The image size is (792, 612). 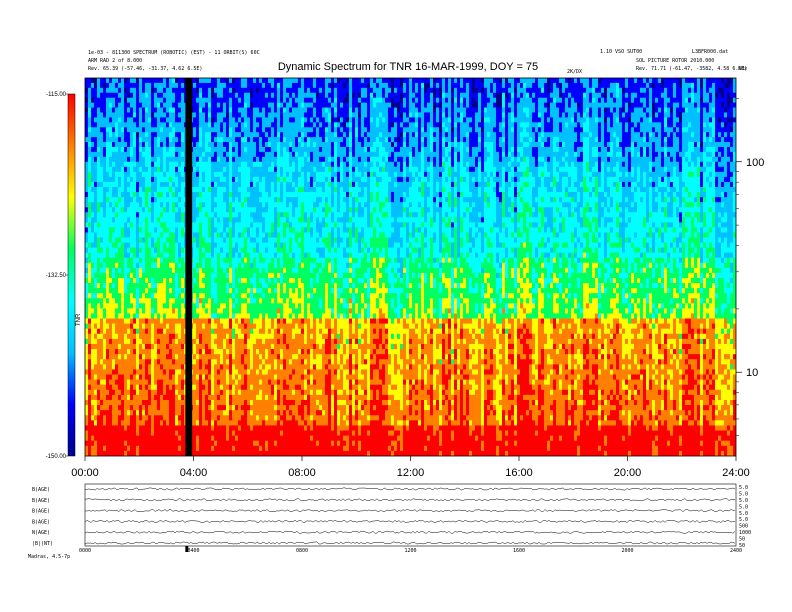 I want to click on colorbar, so click(x=71, y=275).